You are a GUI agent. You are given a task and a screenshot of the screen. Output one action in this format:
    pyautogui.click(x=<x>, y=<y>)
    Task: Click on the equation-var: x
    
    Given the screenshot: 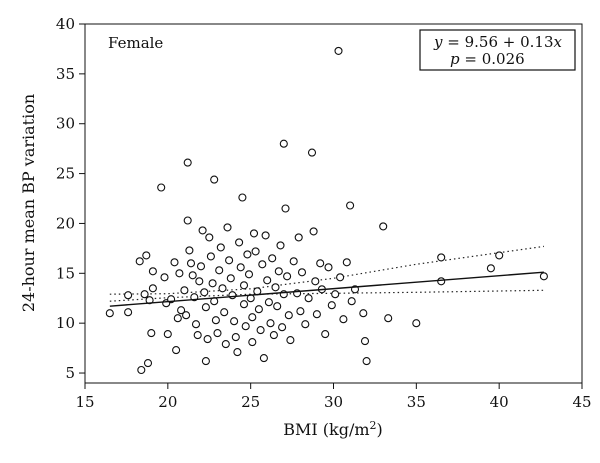 What is the action you would take?
    pyautogui.click(x=558, y=42)
    